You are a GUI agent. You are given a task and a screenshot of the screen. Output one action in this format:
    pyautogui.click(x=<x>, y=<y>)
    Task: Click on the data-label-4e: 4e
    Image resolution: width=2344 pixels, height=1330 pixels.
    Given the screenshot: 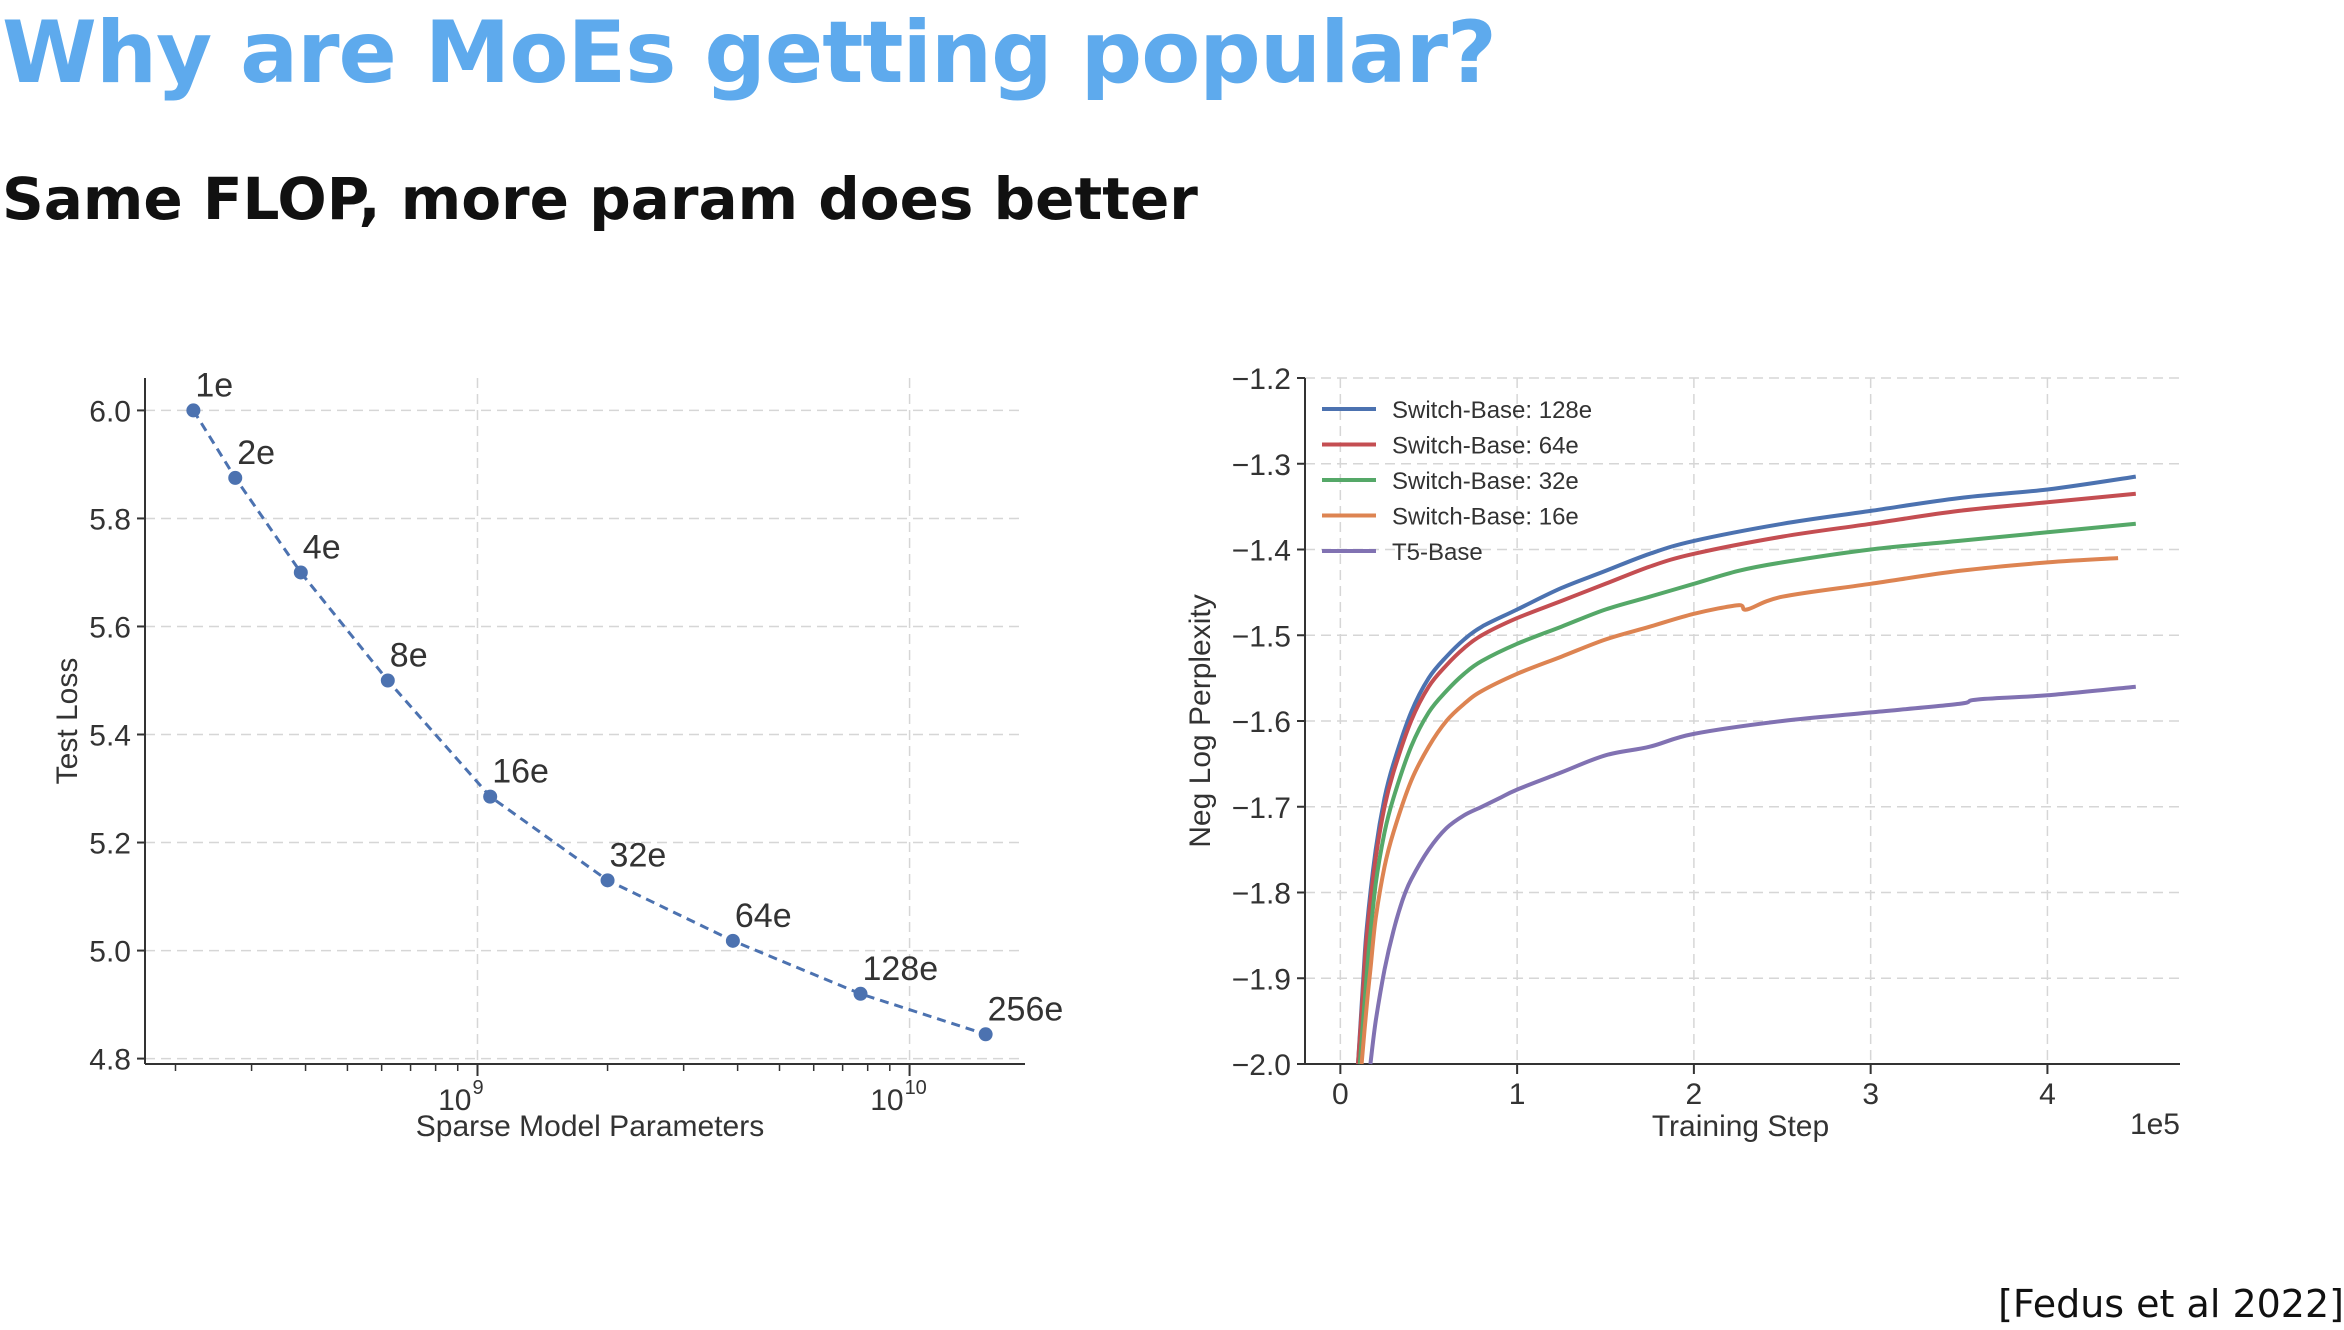 What is the action you would take?
    pyautogui.click(x=322, y=547)
    